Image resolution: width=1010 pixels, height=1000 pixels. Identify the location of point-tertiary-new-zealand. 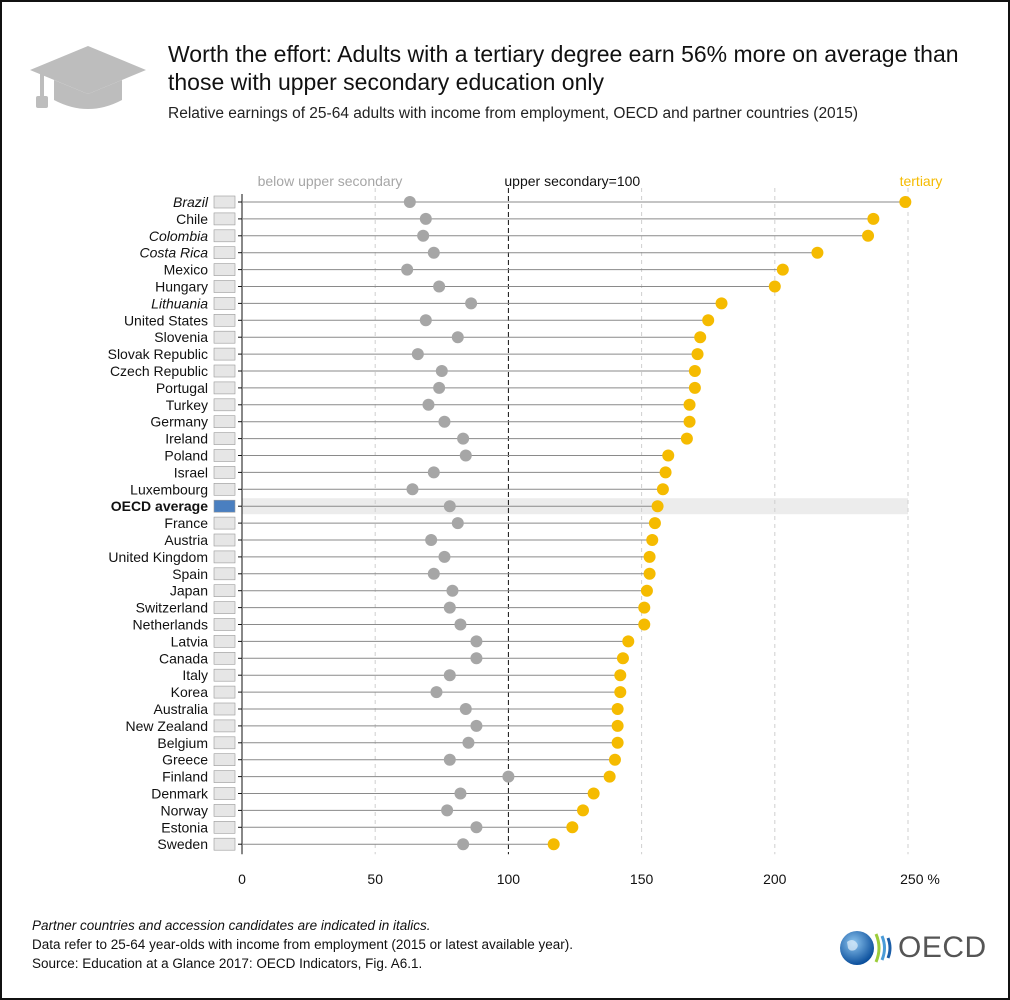
(617, 725).